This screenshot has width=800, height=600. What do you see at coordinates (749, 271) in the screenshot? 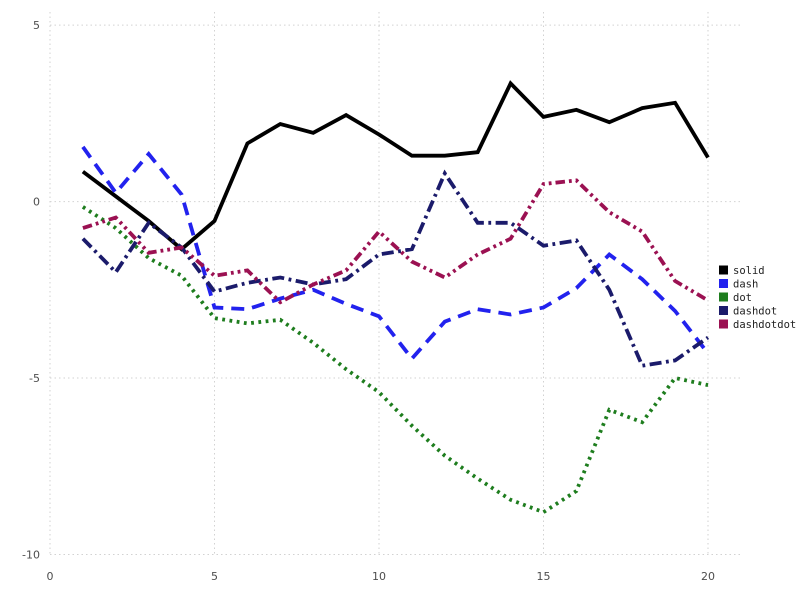
I see `legend-label-solid: solid` at bounding box center [749, 271].